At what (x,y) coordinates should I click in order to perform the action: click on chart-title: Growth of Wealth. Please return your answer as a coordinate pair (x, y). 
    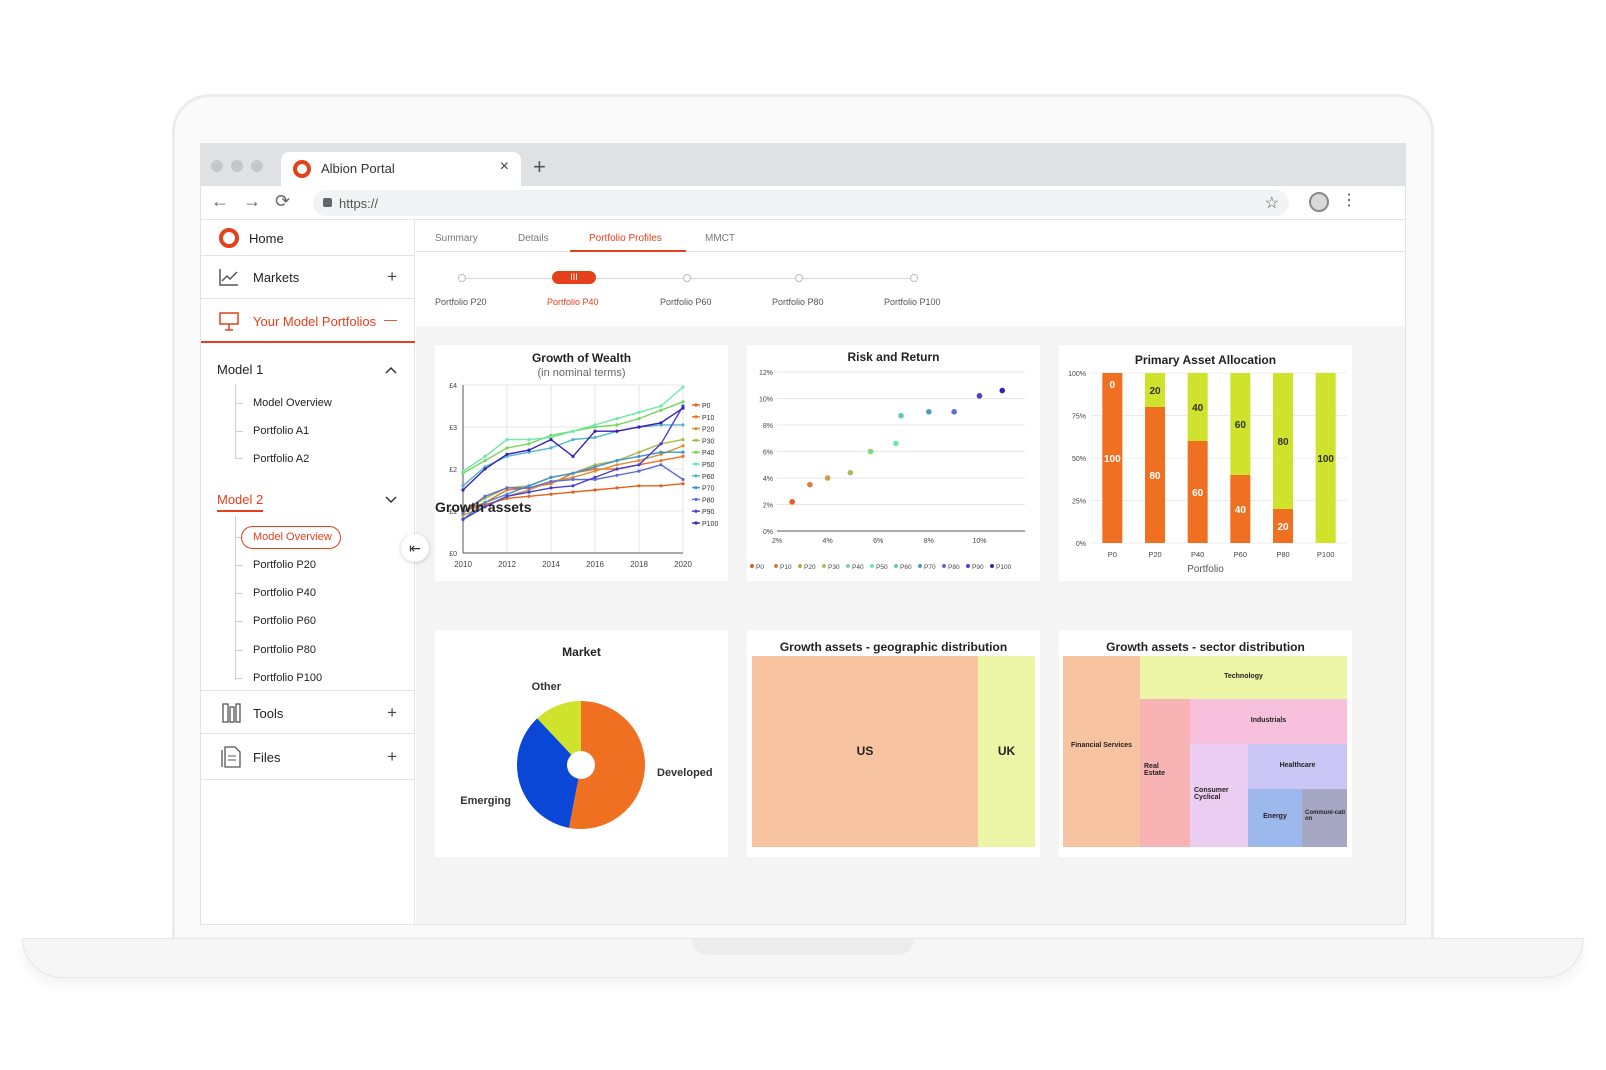
    Looking at the image, I should click on (581, 358).